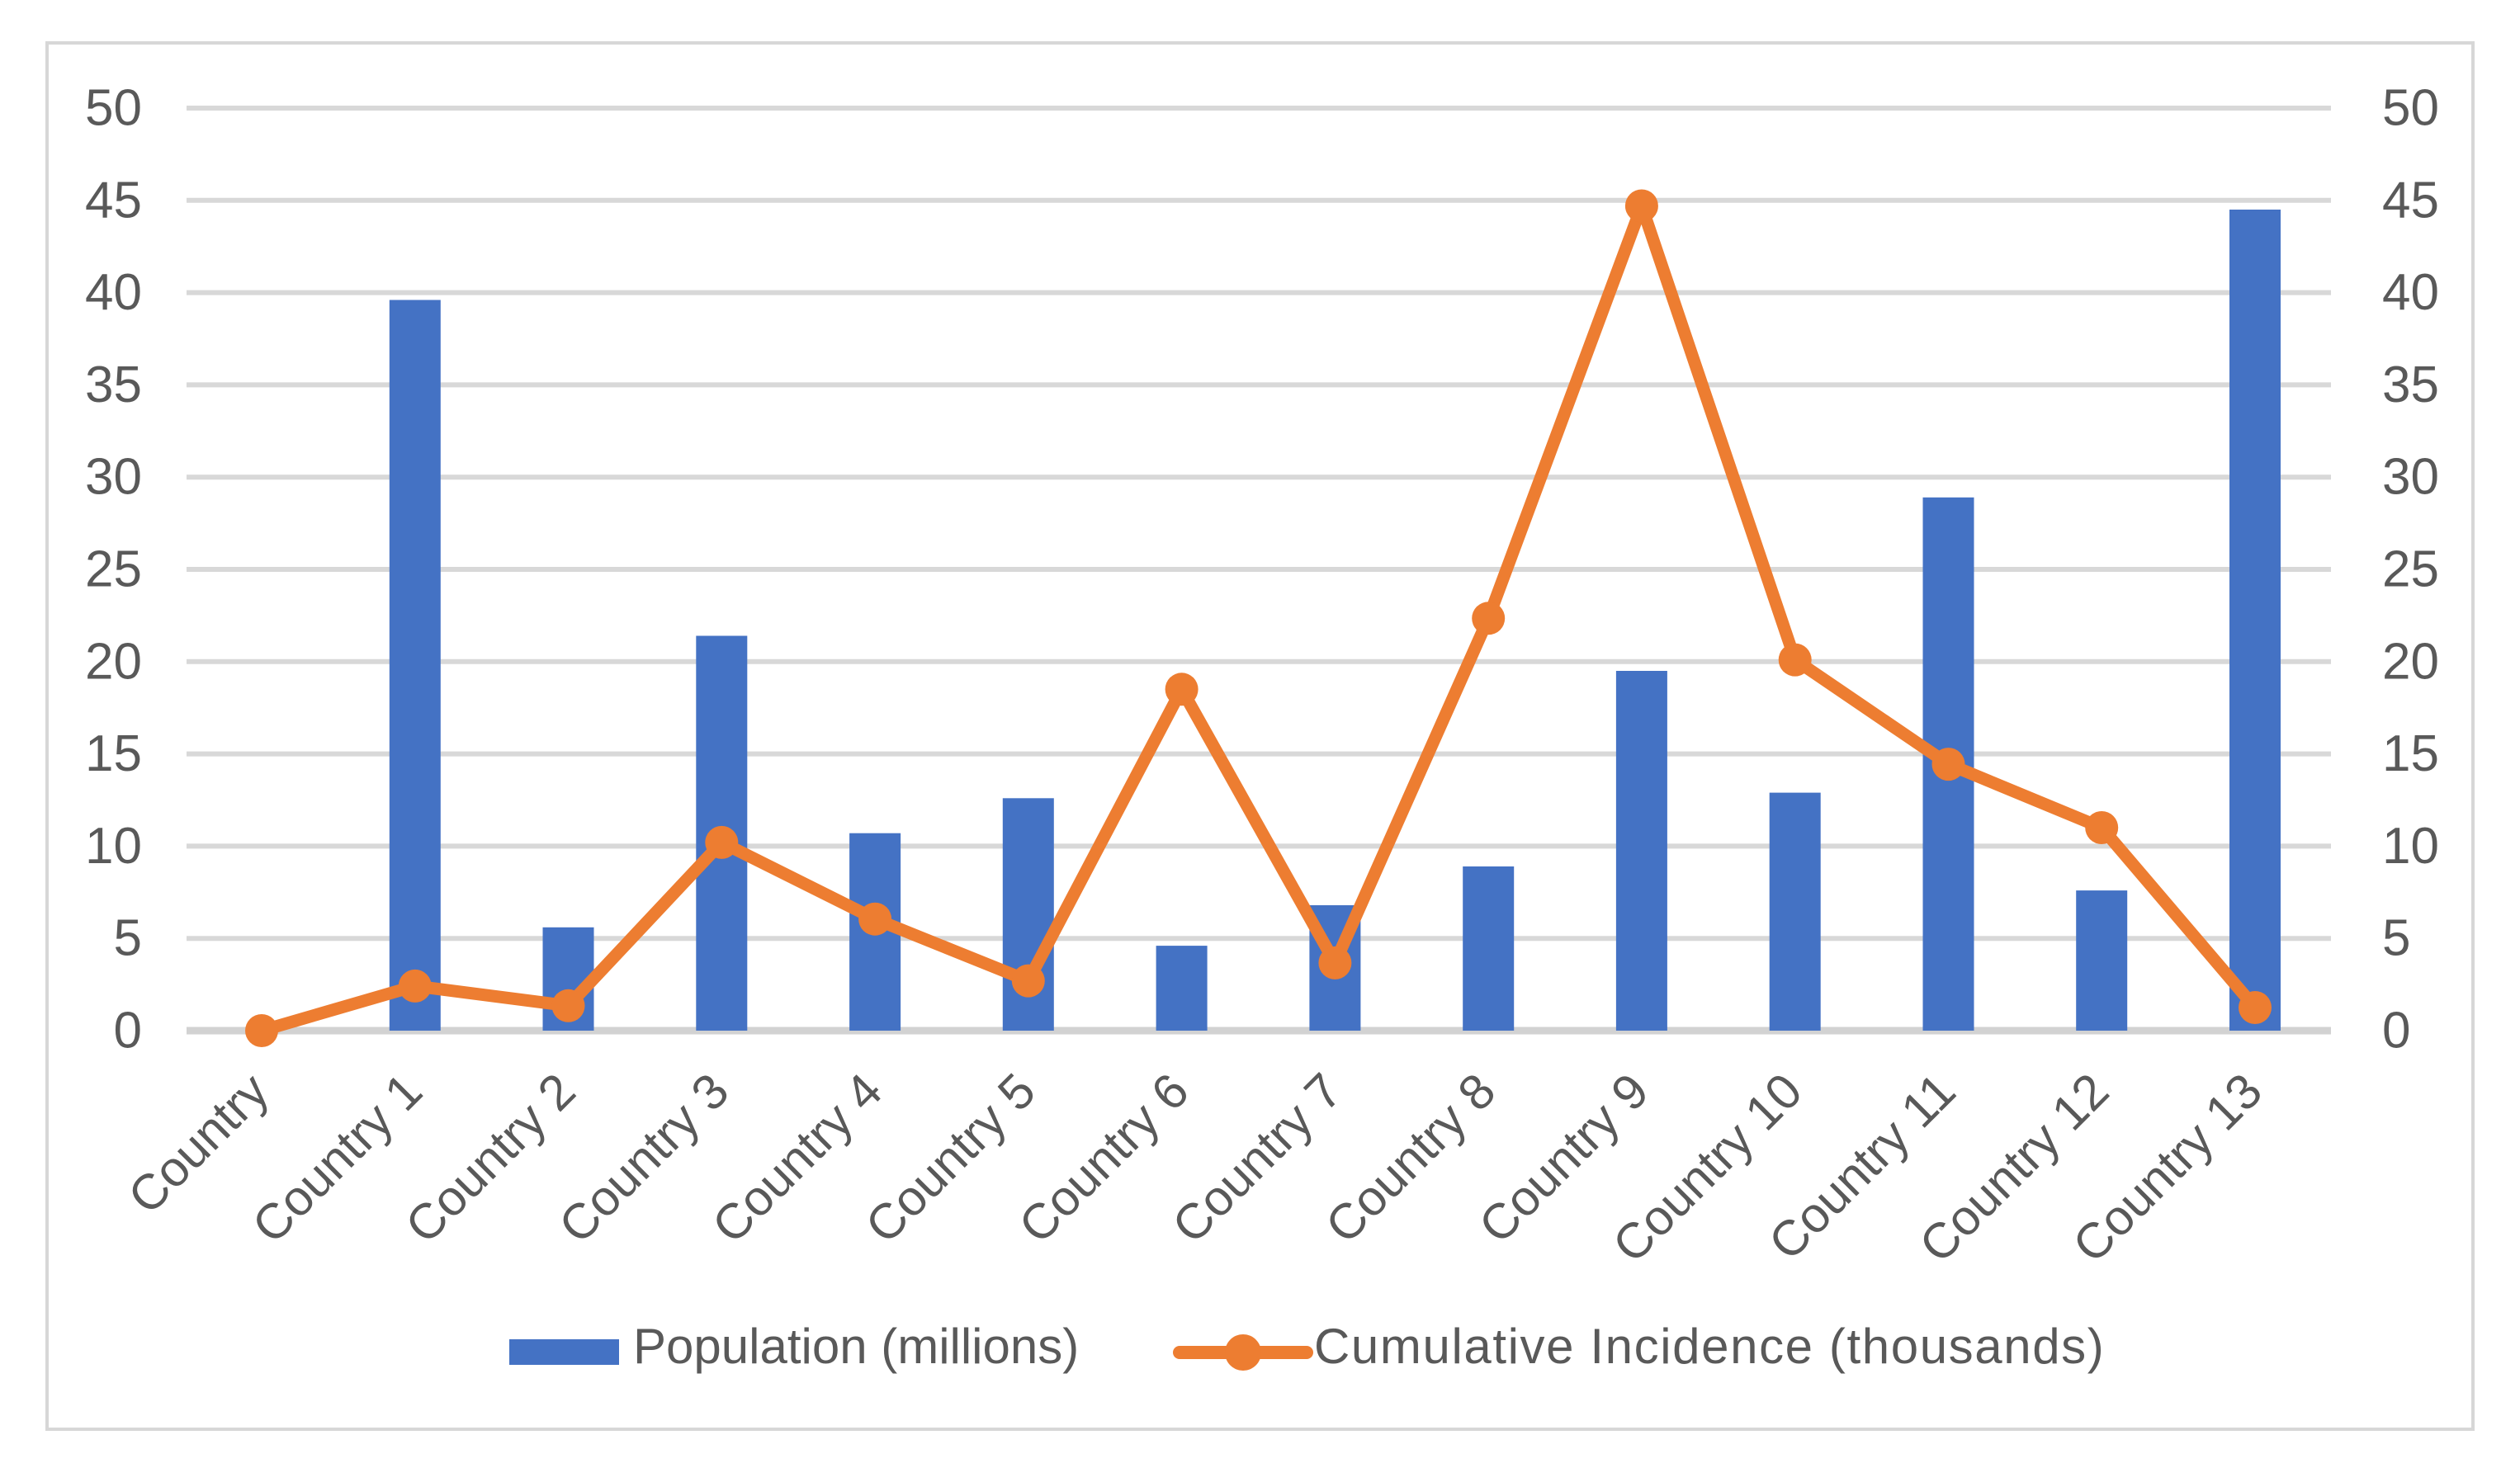 This screenshot has height=1468, width=2520. Describe the element at coordinates (856, 1346) in the screenshot. I see `svg-text: Population (millions)` at that location.